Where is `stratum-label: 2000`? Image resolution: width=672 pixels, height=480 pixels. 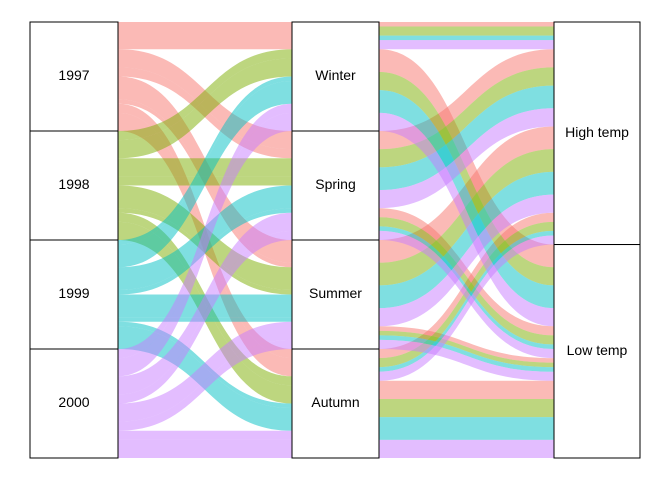
stratum-label: 2000 is located at coordinates (73, 402).